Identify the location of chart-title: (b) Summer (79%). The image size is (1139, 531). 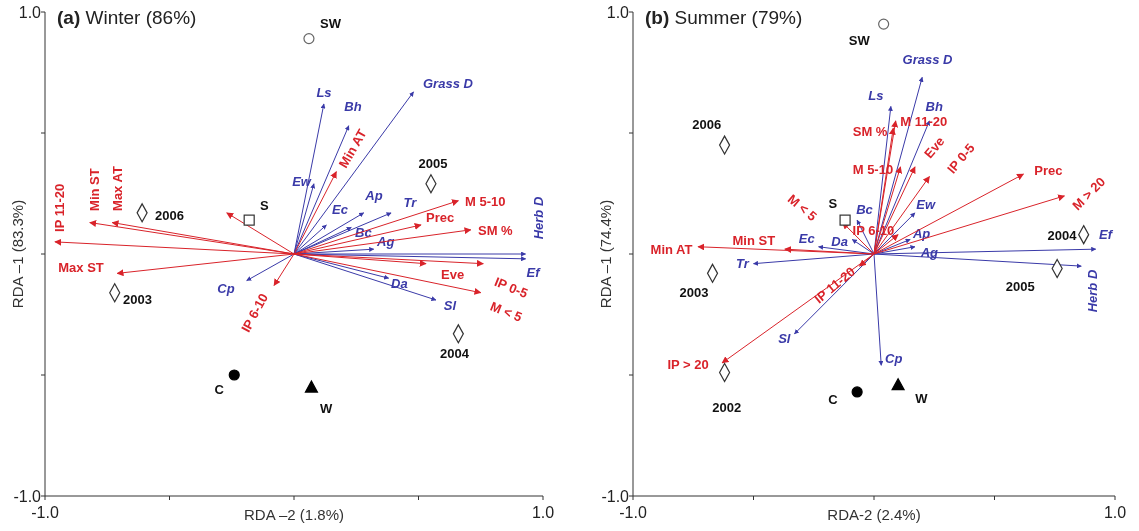
(724, 17).